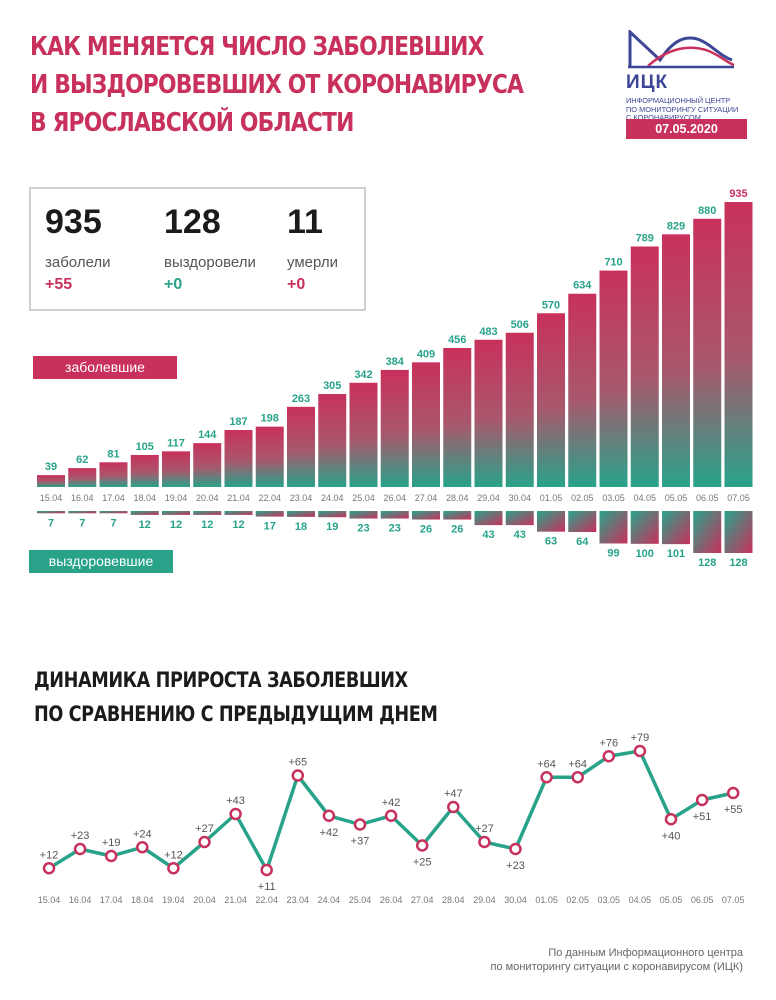 The image size is (776, 1000). What do you see at coordinates (142, 900) in the screenshot?
I see `date-tick-label: 18.04` at bounding box center [142, 900].